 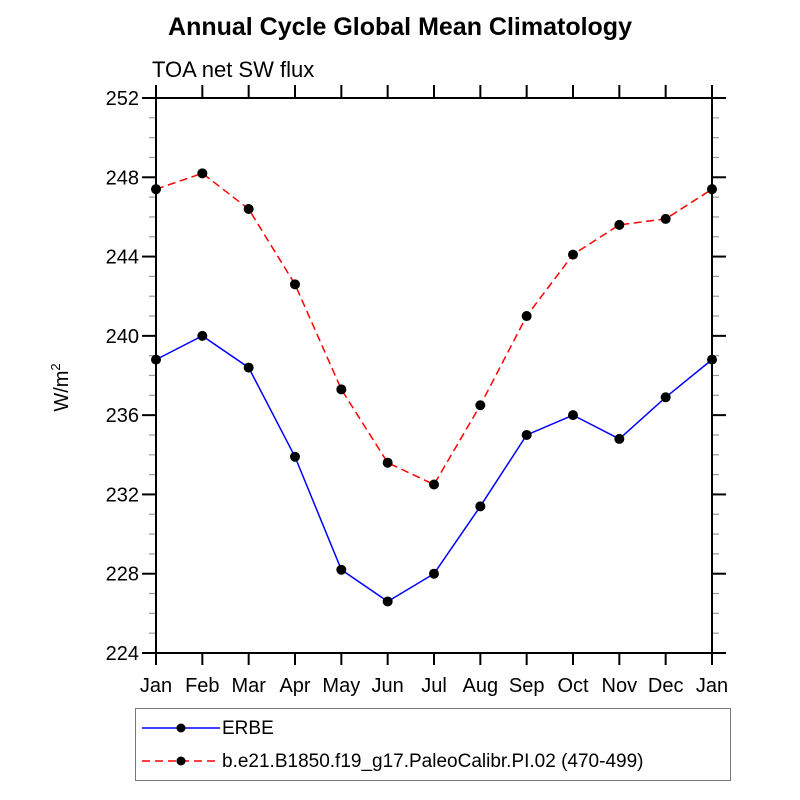 What do you see at coordinates (122, 495) in the screenshot?
I see `y-tick-label: 232` at bounding box center [122, 495].